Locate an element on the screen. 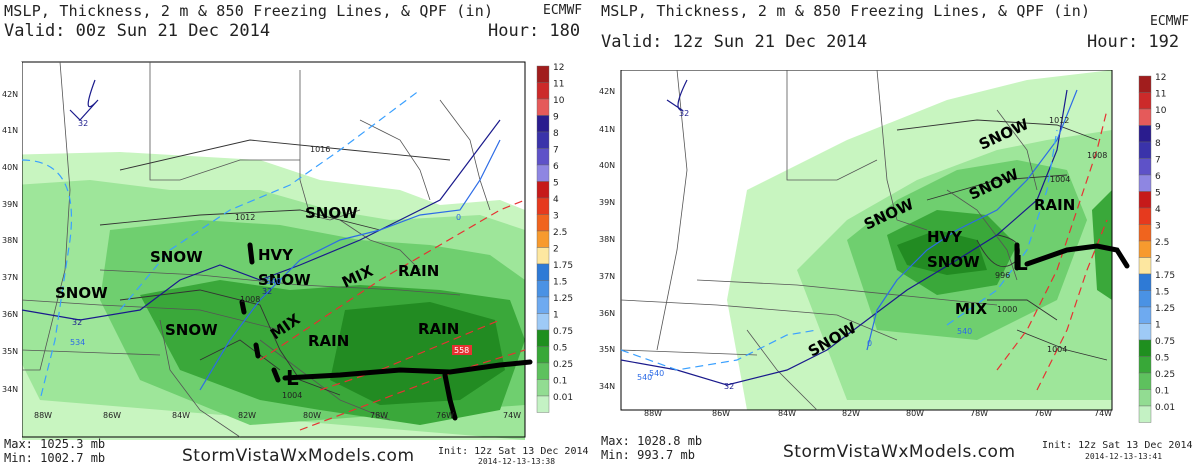 This screenshot has height=470, width=1200. isobar-label: 1000 is located at coordinates (1007, 309).